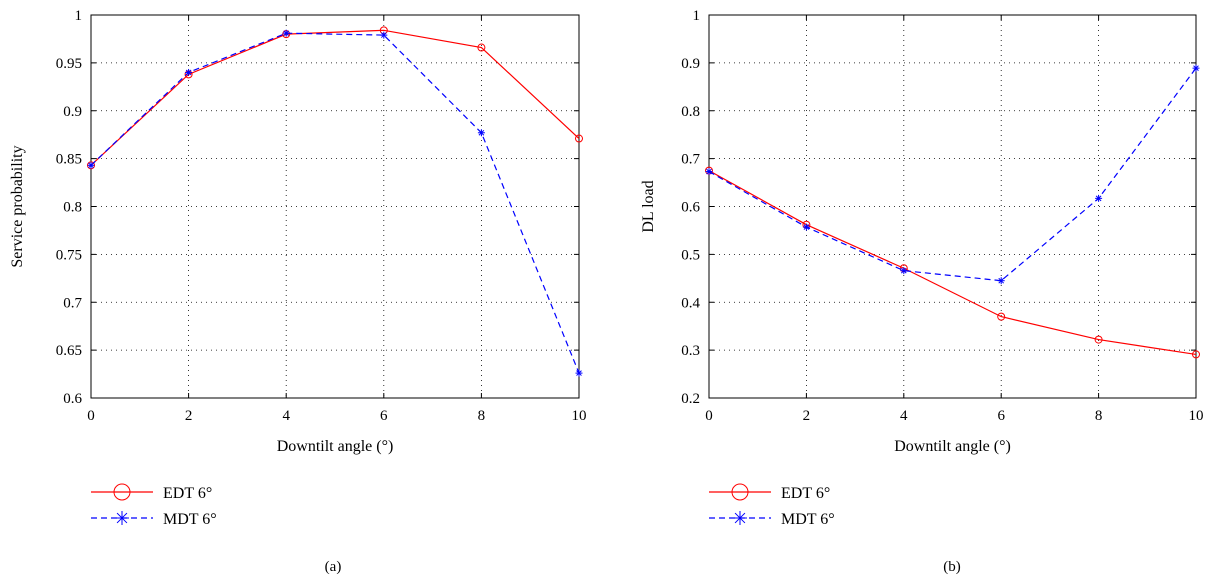 This screenshot has height=579, width=1209. Describe the element at coordinates (69, 64) in the screenshot. I see `y-tick-label: 0.95` at that location.